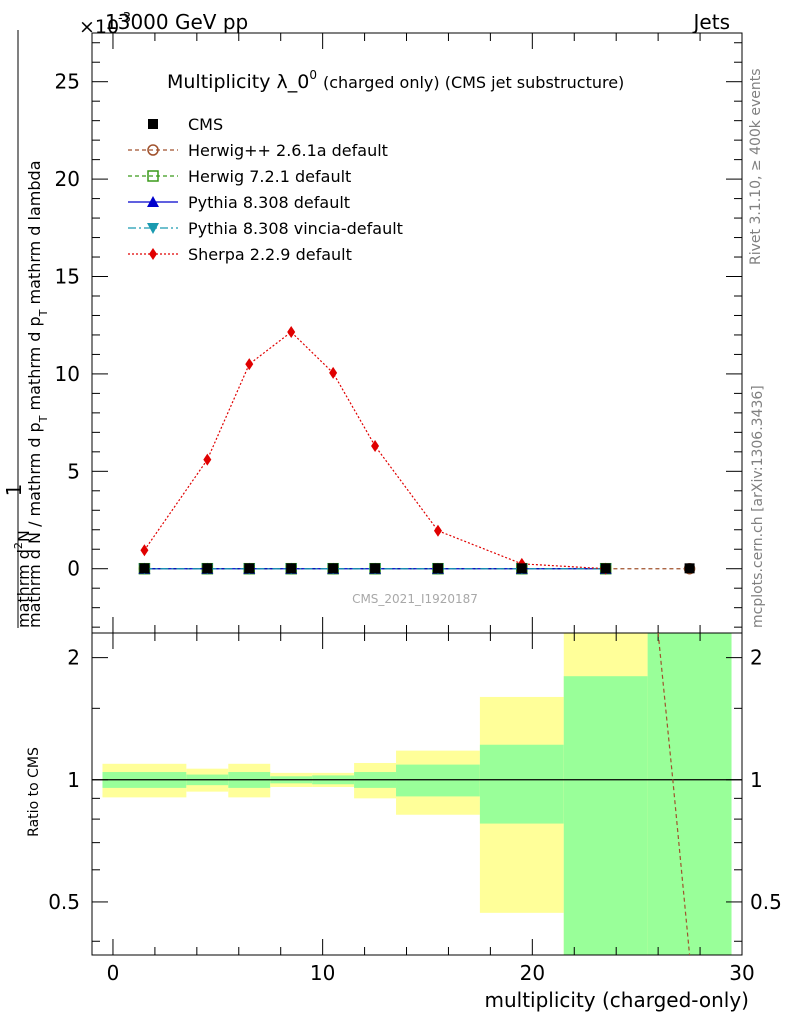  I want to click on ylabel-den-rest: mathrm d p, so click(34, 365).